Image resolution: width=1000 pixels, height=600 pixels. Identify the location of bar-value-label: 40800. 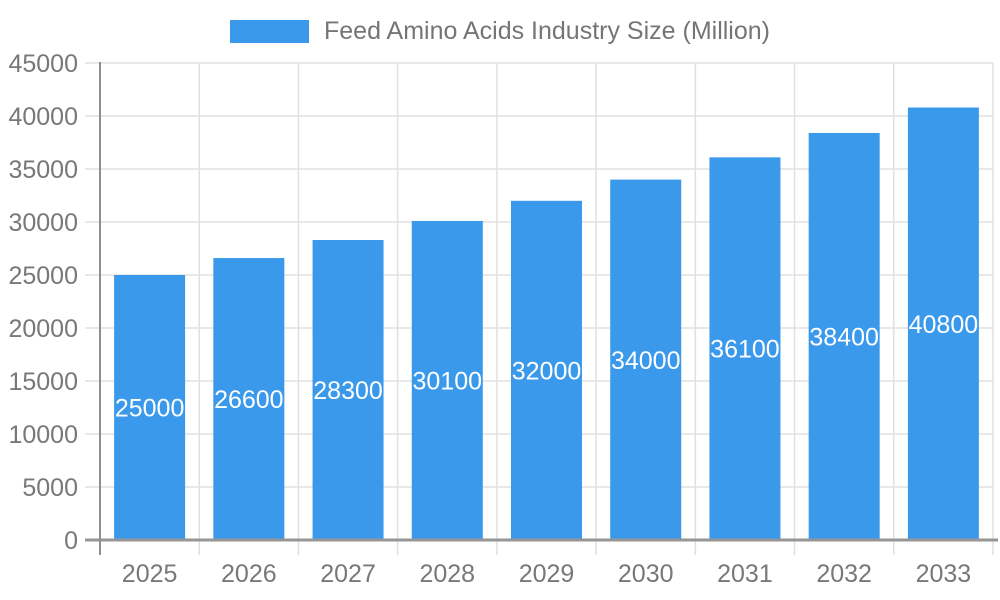
(944, 325).